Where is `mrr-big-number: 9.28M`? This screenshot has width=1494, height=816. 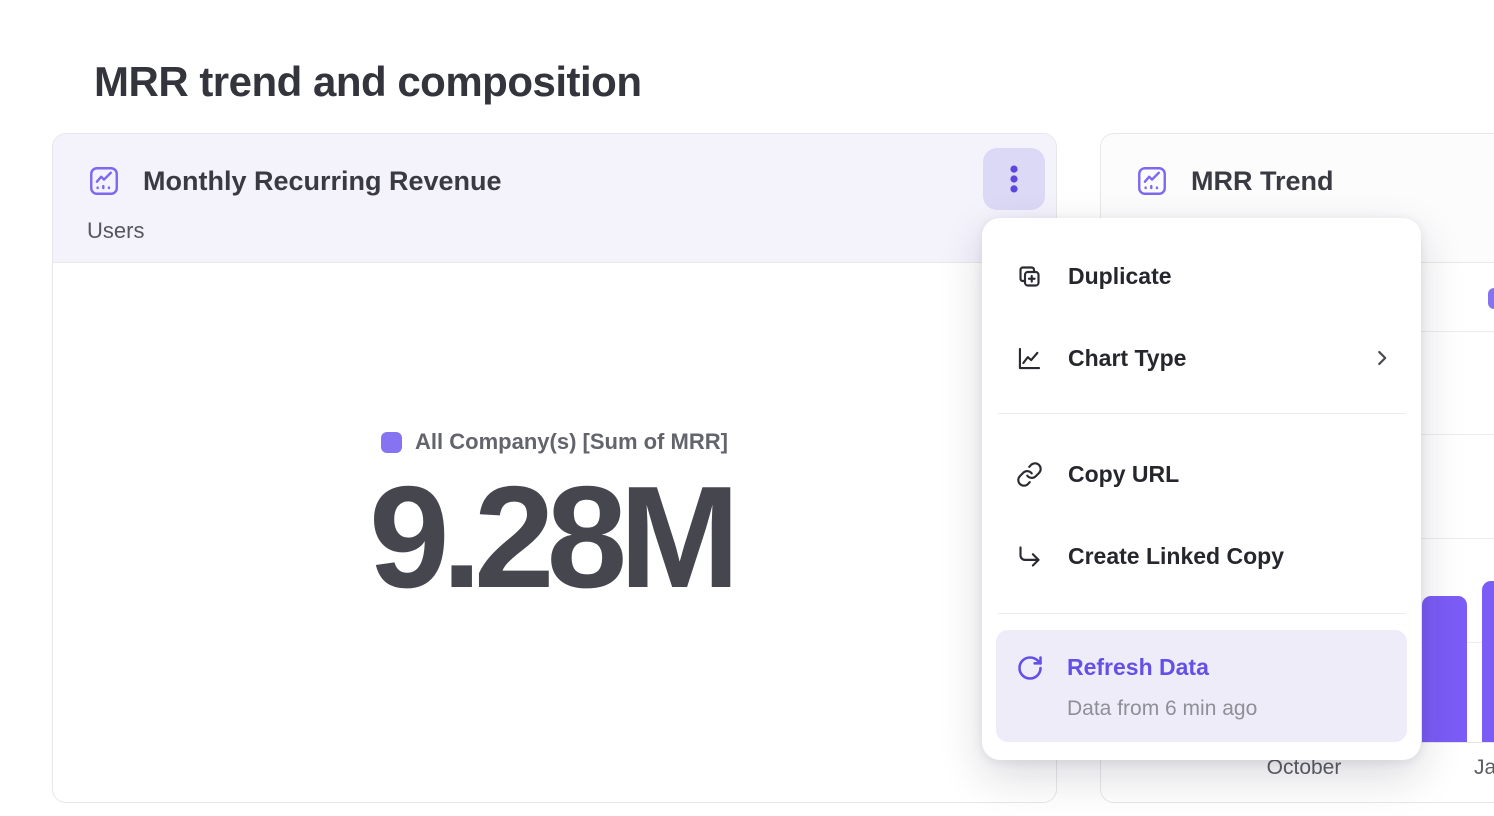
mrr-big-number: 9.28M is located at coordinates (554, 537).